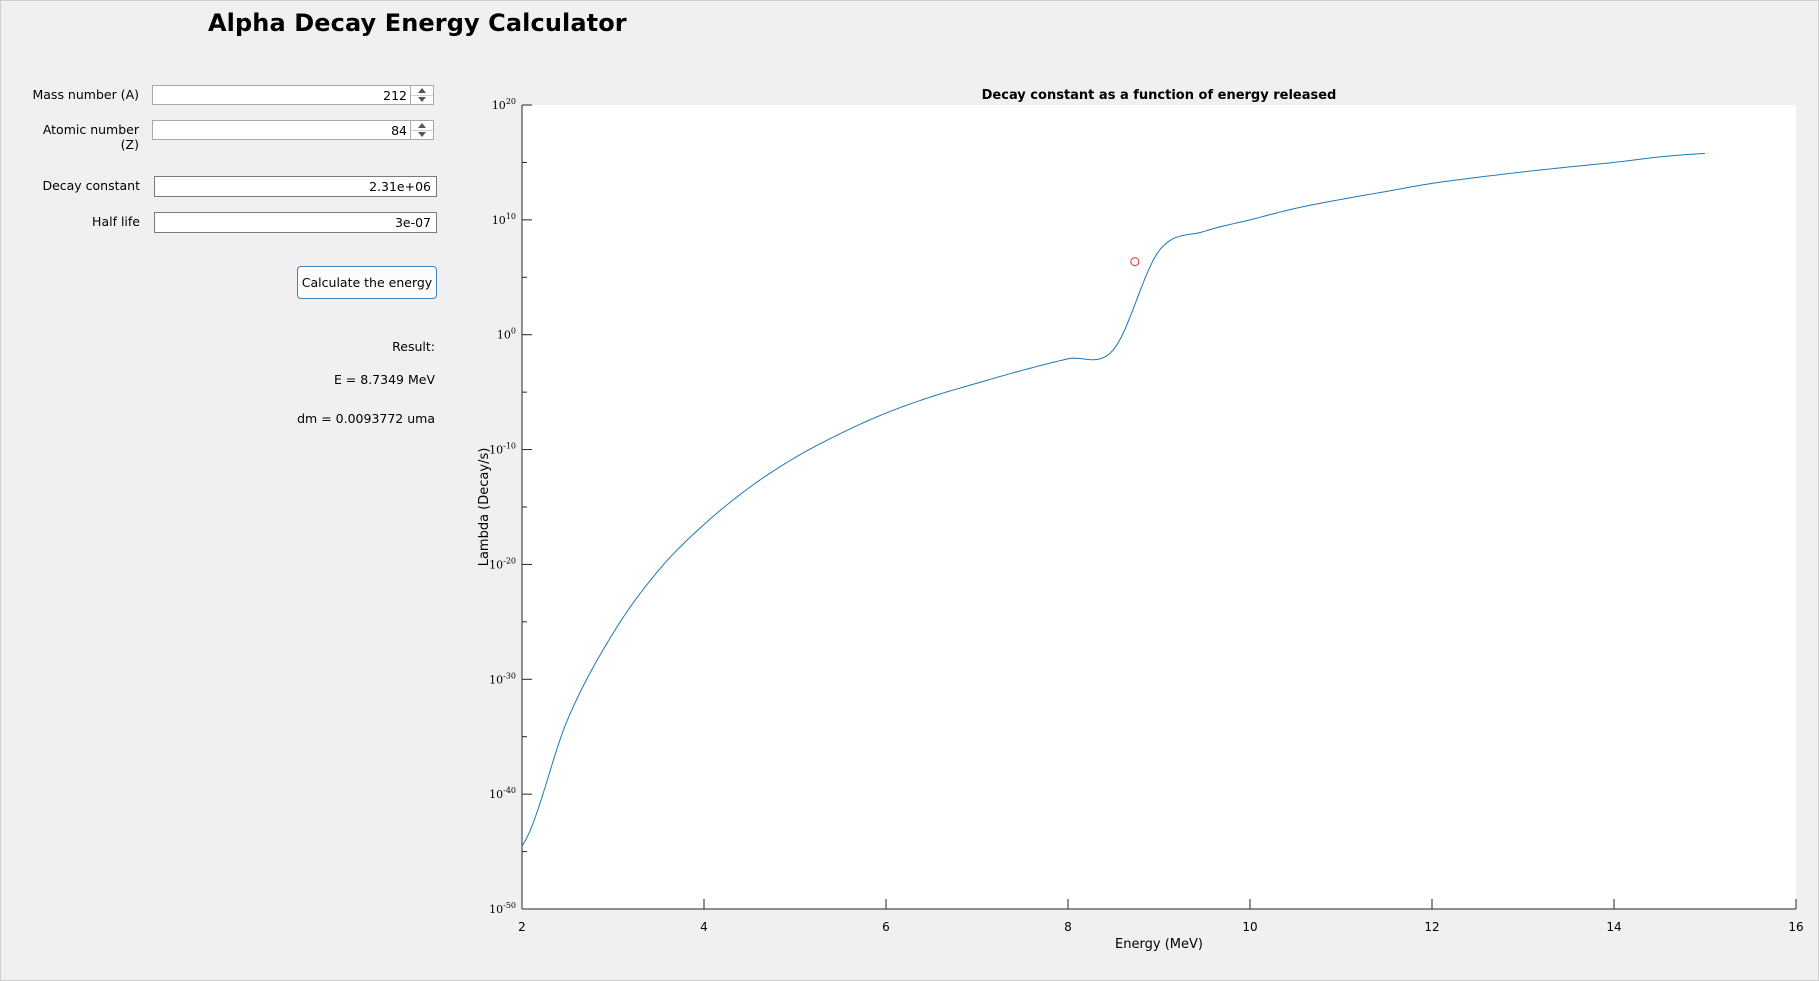 This screenshot has width=1819, height=981. I want to click on result-mass-defect: dm = 0.0093772 uma, so click(366, 418).